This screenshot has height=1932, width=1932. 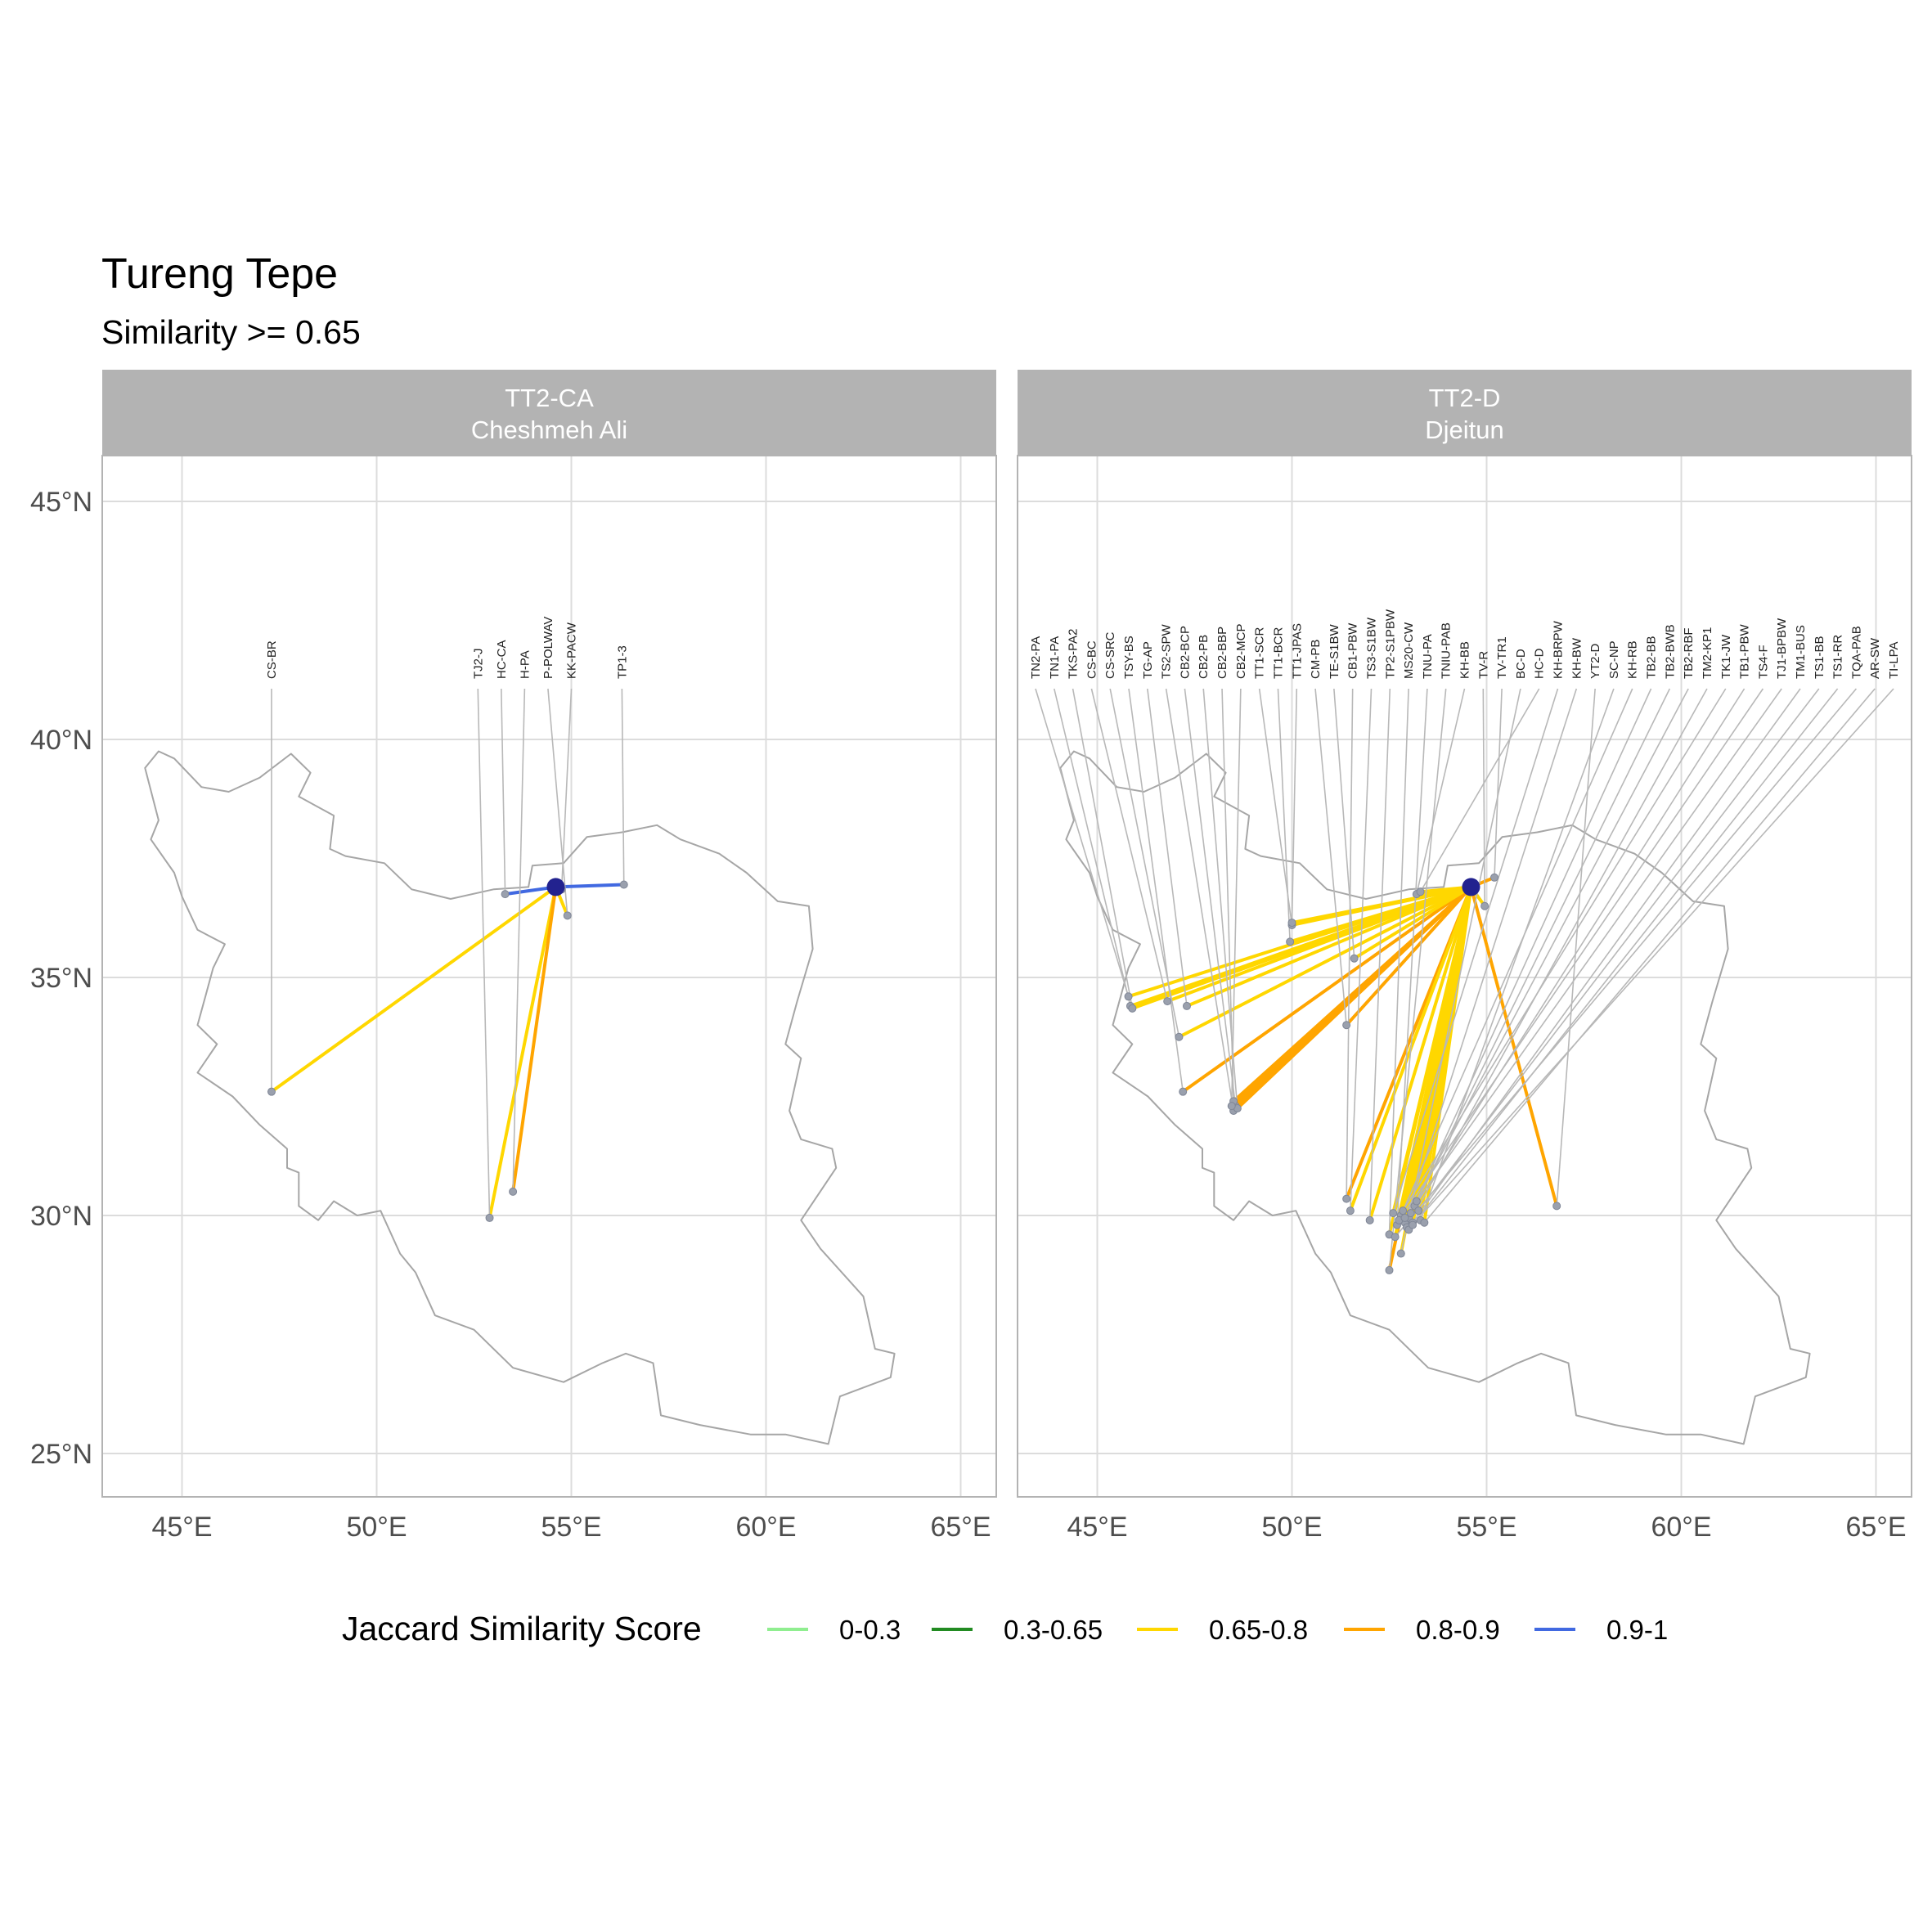 I want to click on facet-strip-code: TT2-CA, so click(x=550, y=398).